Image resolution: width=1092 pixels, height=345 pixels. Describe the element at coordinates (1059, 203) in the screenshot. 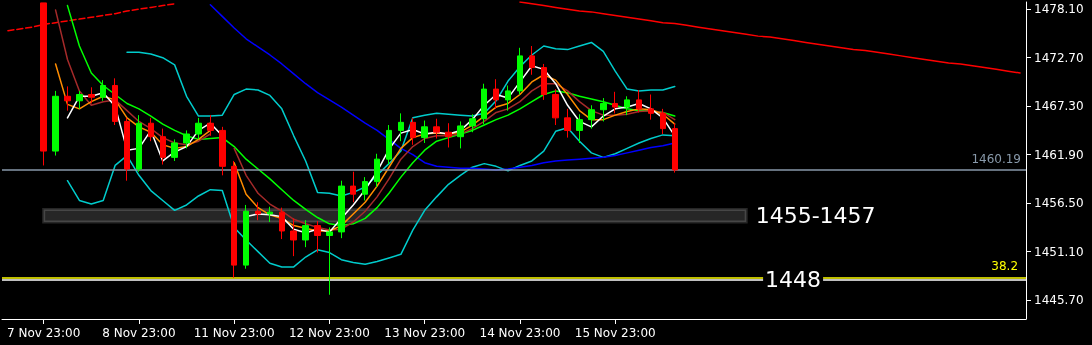

I see `y-tick-label: 1456.50` at that location.